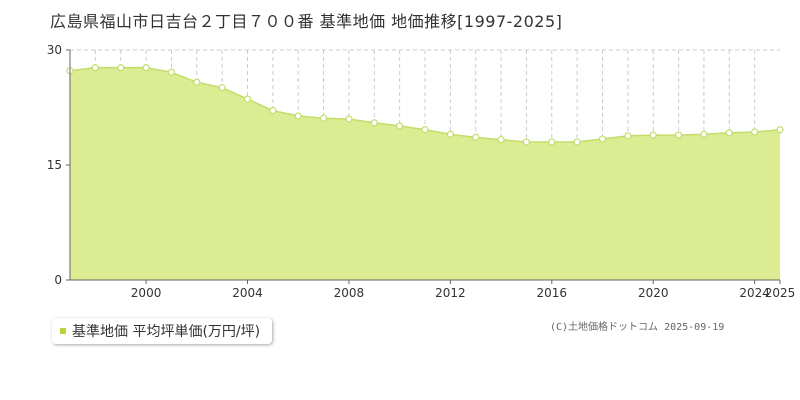 The height and width of the screenshot is (400, 800). Describe the element at coordinates (349, 293) in the screenshot. I see `x-tick-label: 2008` at that location.